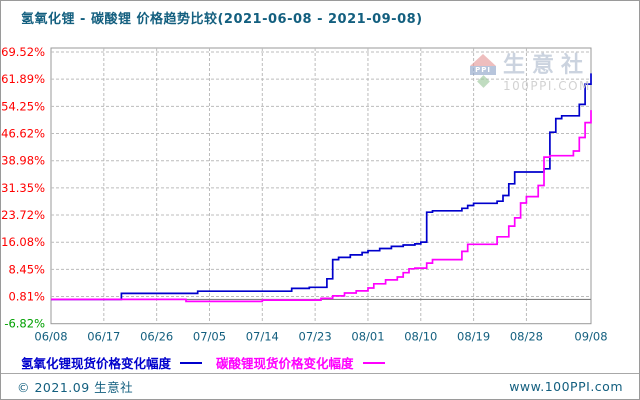 The height and width of the screenshot is (400, 640). What do you see at coordinates (566, 386) in the screenshot?
I see `site-url-text: www.100PPI.com` at bounding box center [566, 386].